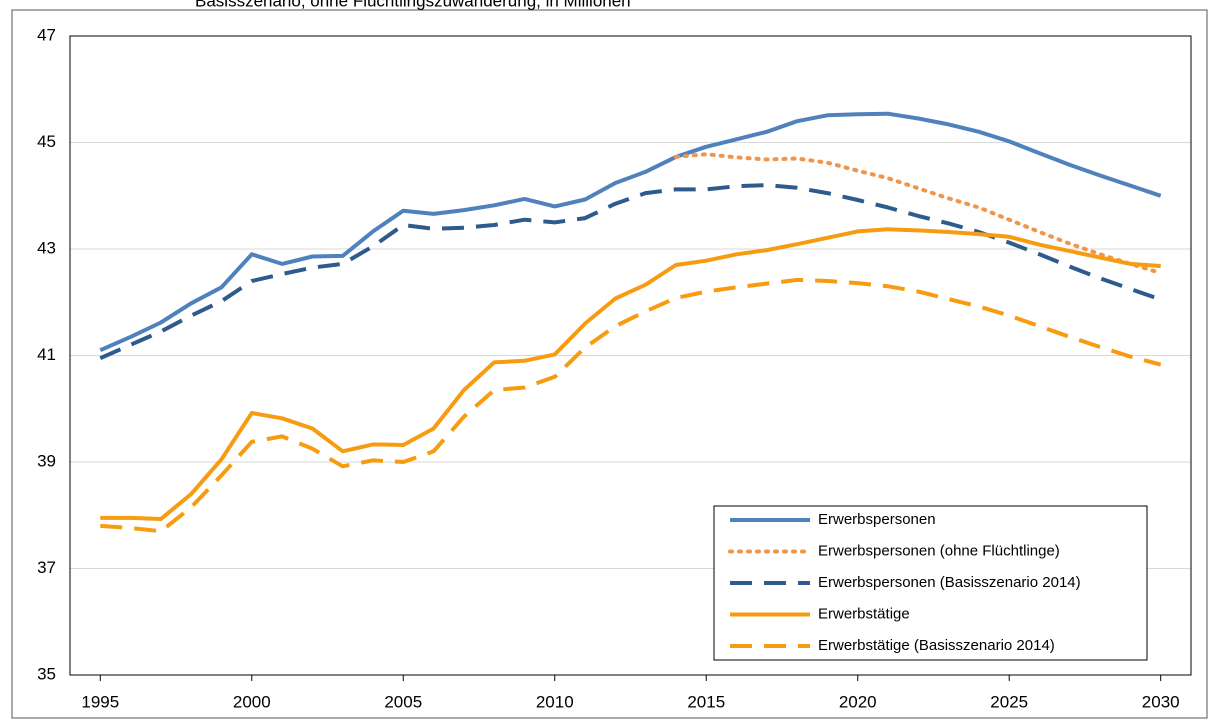 This screenshot has width=1211, height=722. I want to click on legend-text: Erwerbspersonen (ohne Flüchtlinge), so click(939, 550).